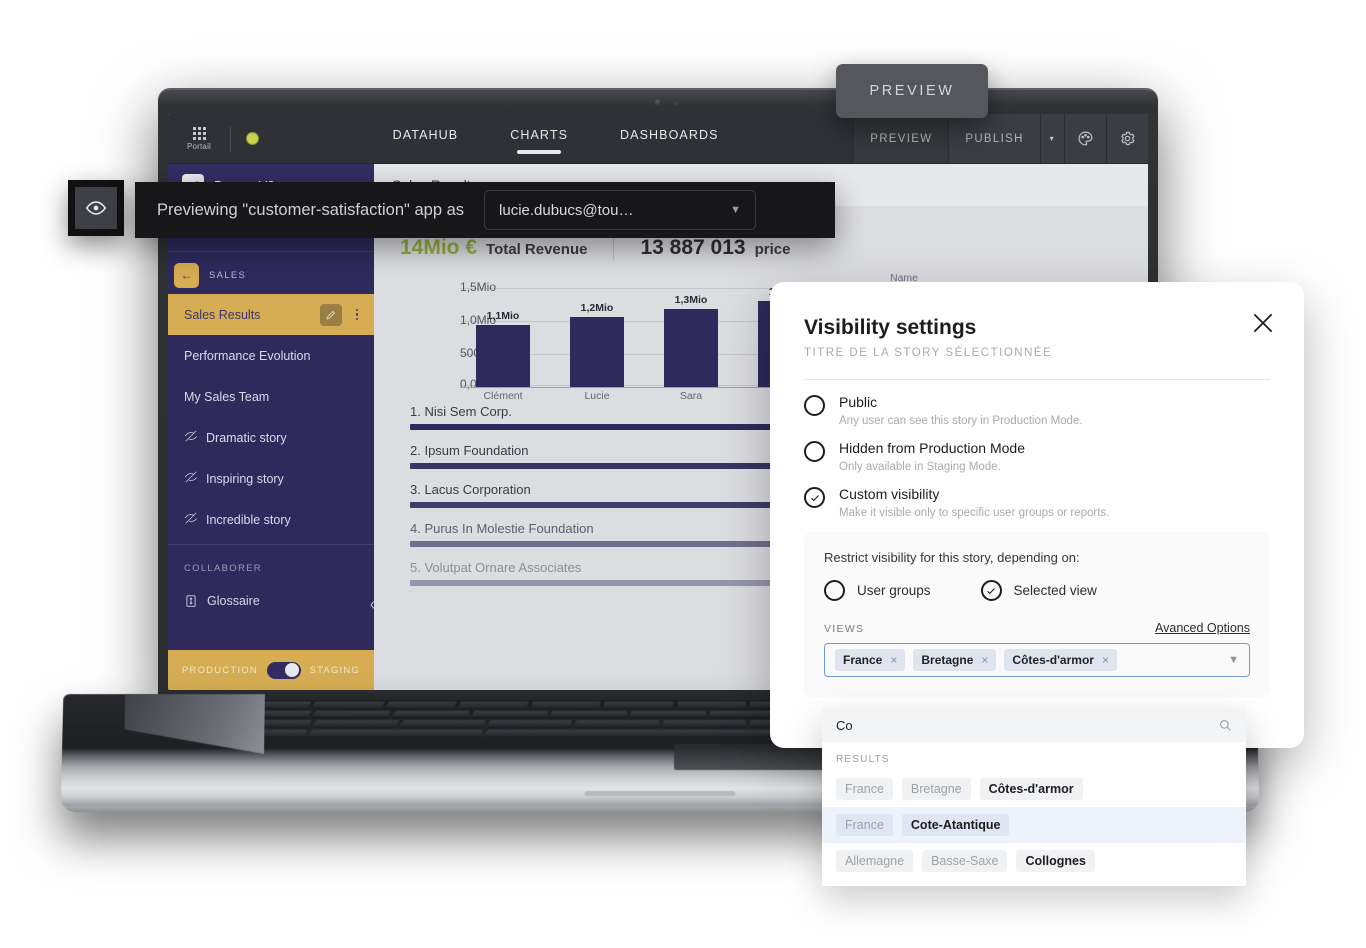 This screenshot has width=1366, height=948. Describe the element at coordinates (1034, 825) in the screenshot. I see `result-row-cote-atantique: France Cote-Atantique` at that location.